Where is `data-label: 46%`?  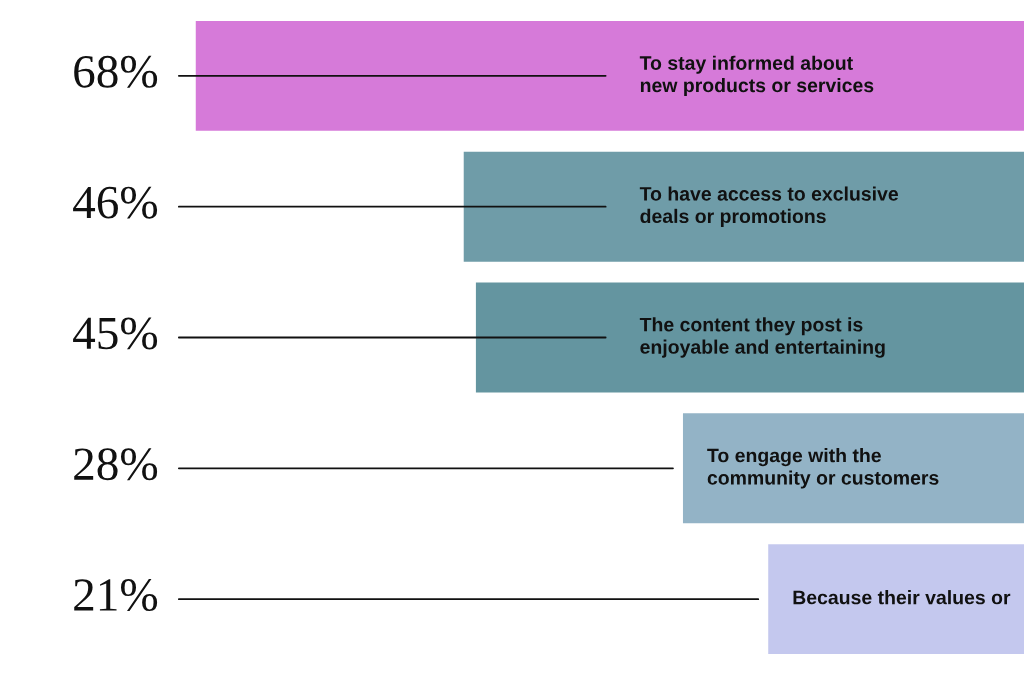
data-label: 46% is located at coordinates (115, 202).